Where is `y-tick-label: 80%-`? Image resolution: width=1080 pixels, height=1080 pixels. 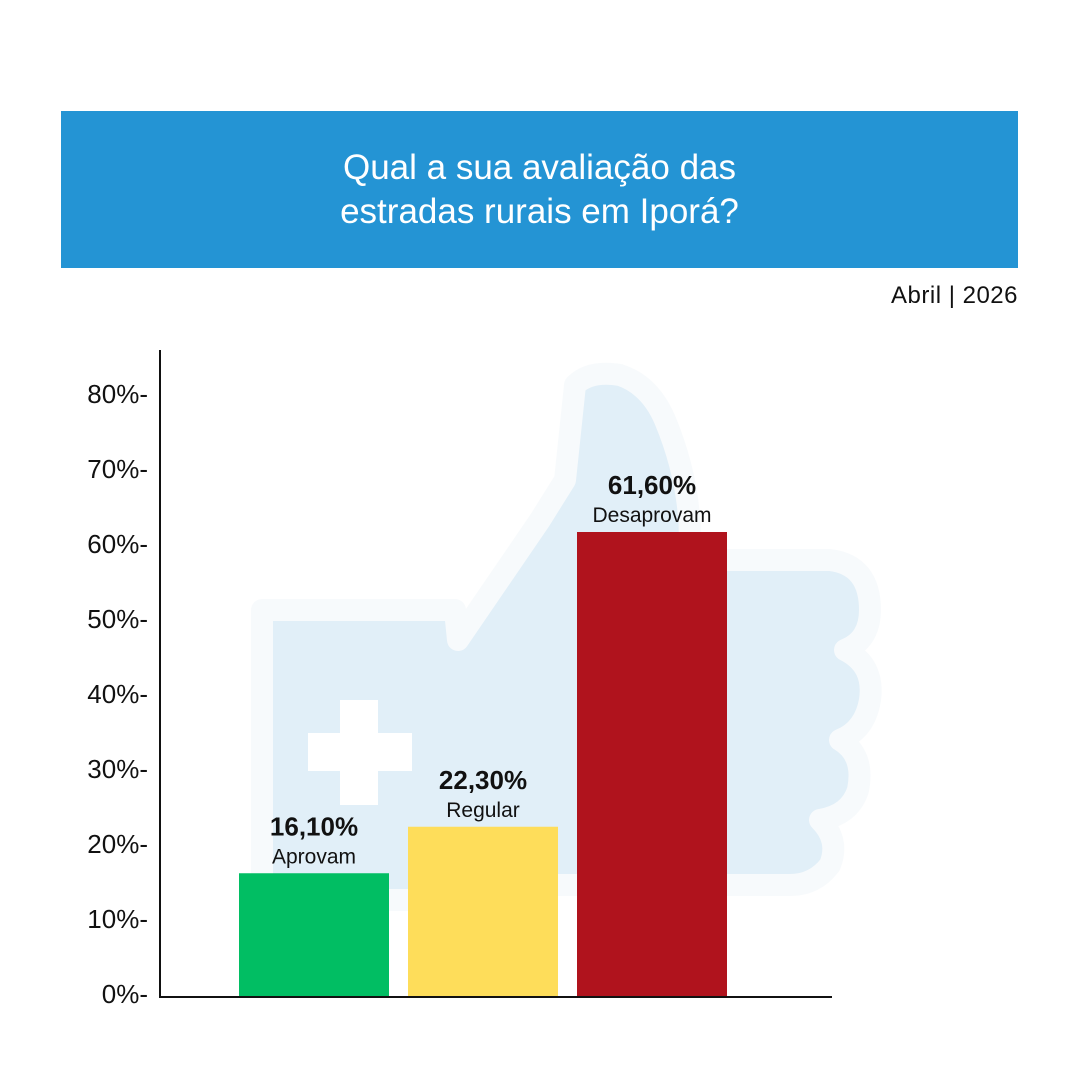 y-tick-label: 80%- is located at coordinates (117, 394).